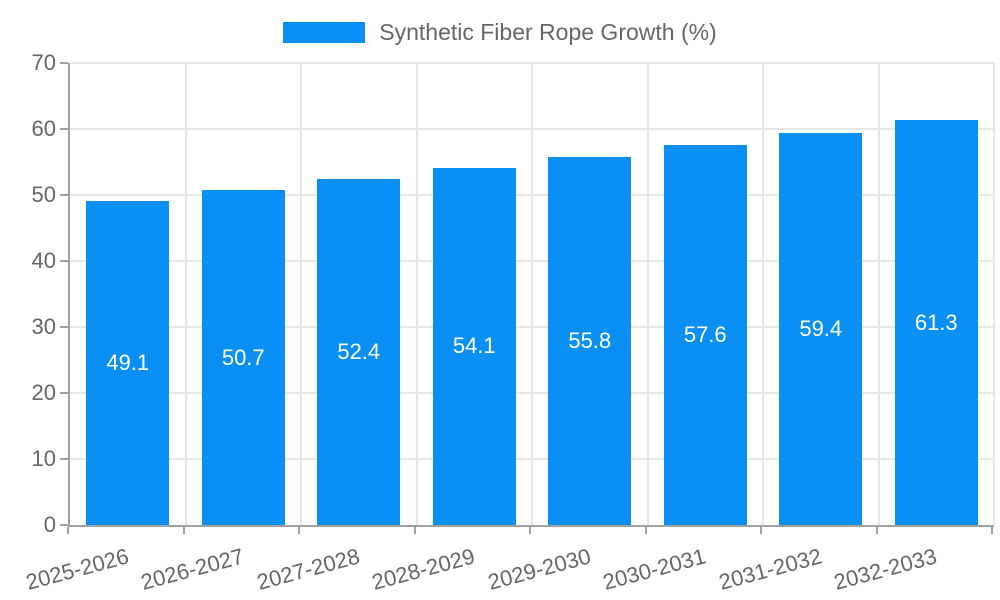 The image size is (1000, 600). I want to click on legend-label: Synthetic Fiber Rope Growth (%), so click(548, 32).